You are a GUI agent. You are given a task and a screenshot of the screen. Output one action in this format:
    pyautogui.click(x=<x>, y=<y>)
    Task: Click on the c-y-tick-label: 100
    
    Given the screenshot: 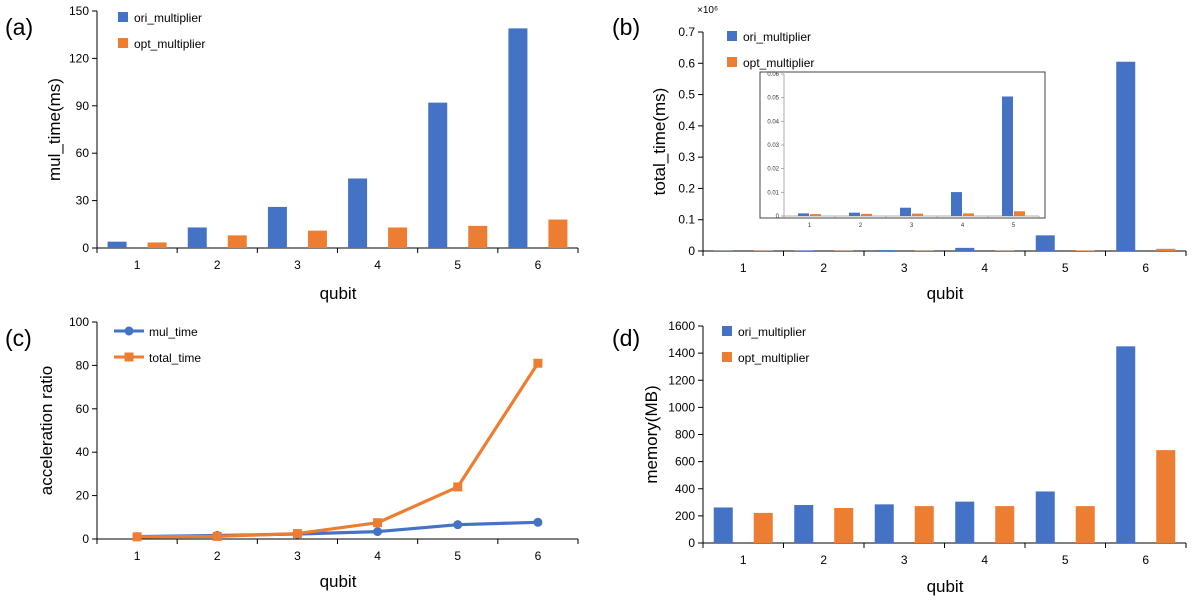 What is the action you would take?
    pyautogui.click(x=79, y=322)
    